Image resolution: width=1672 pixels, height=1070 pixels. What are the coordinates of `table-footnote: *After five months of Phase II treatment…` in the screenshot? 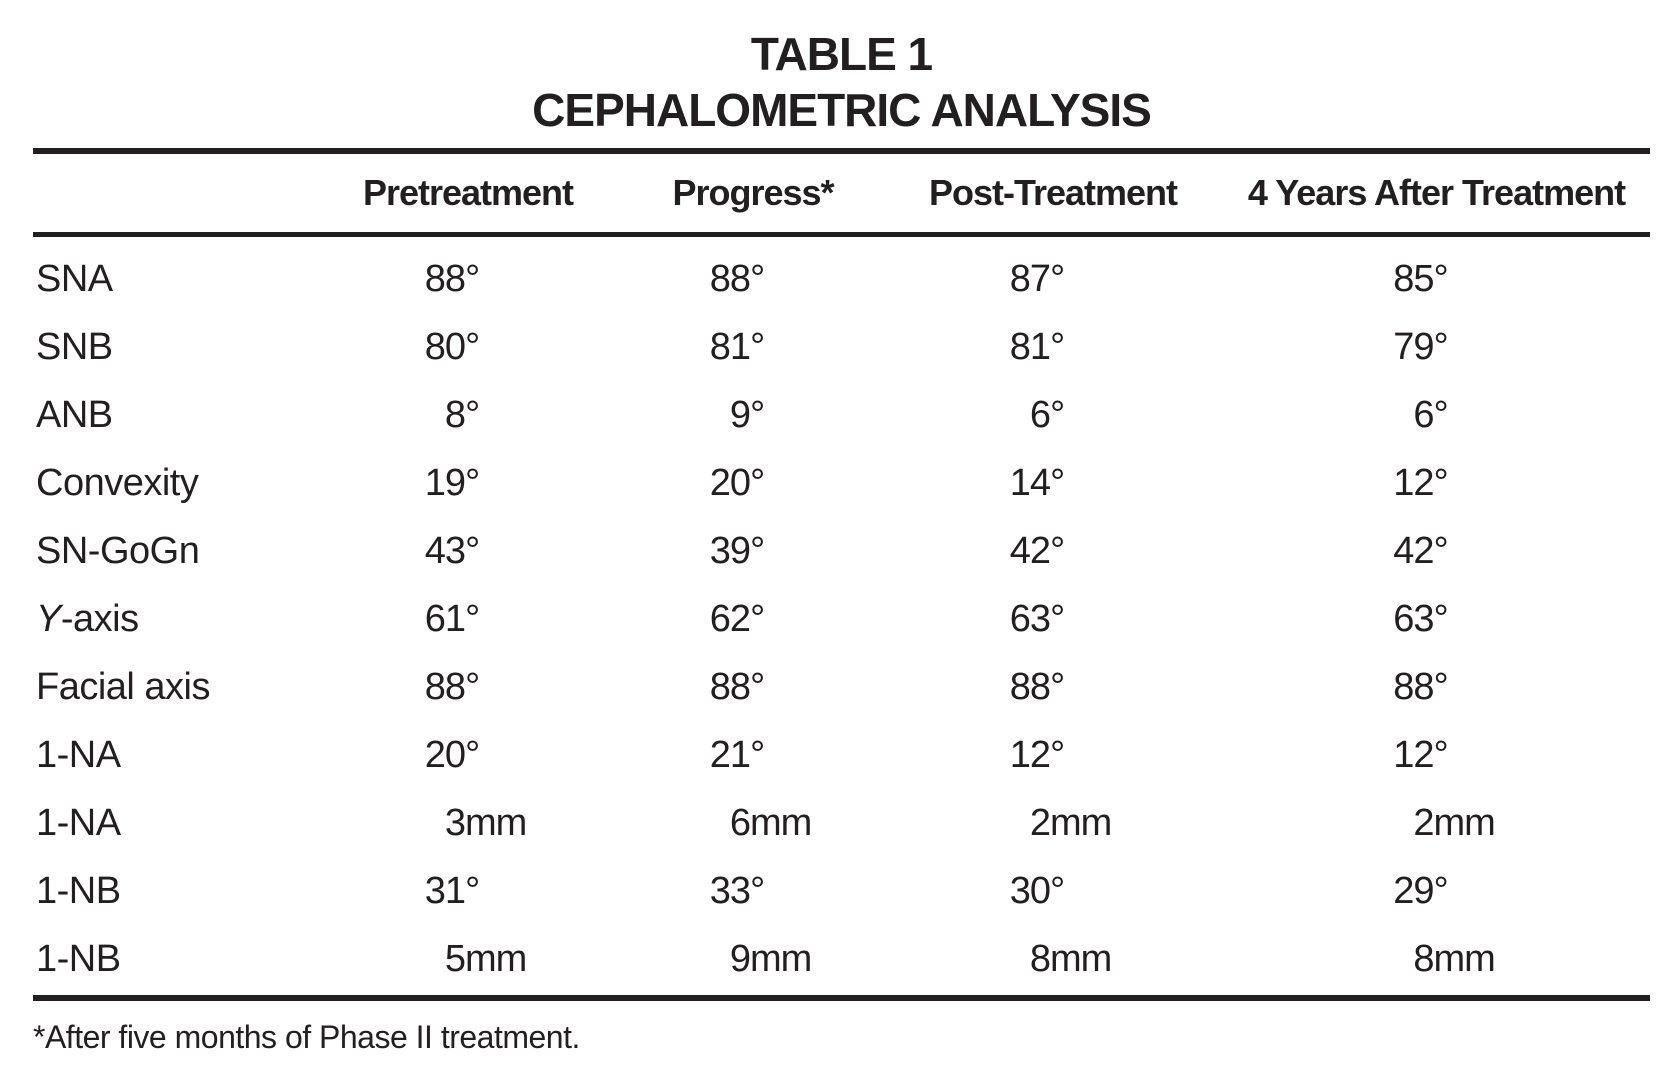 It's located at (306, 1037).